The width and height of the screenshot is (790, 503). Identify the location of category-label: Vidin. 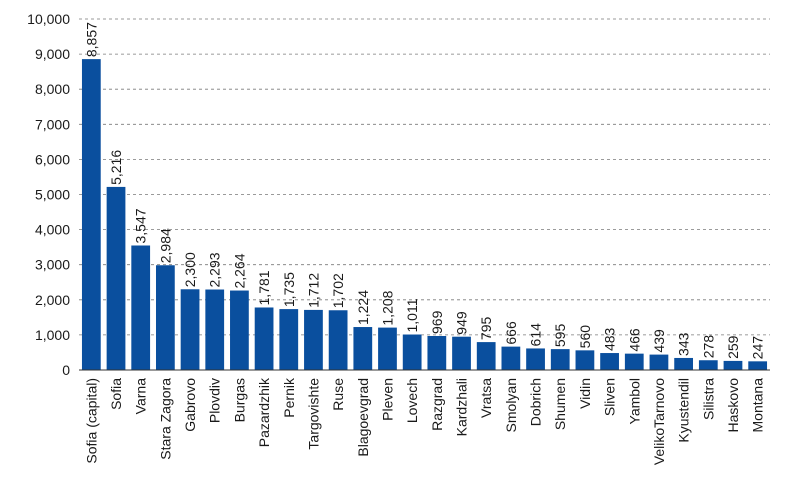
(585, 393).